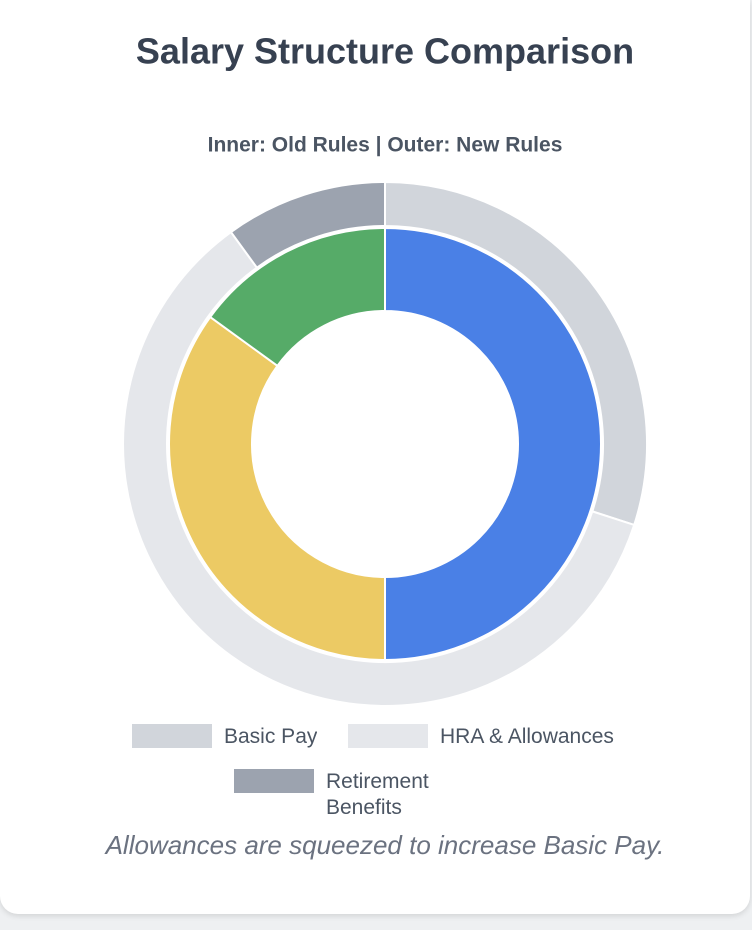 The width and height of the screenshot is (752, 930). What do you see at coordinates (377, 792) in the screenshot?
I see `legend-label: Retirement Benefits` at bounding box center [377, 792].